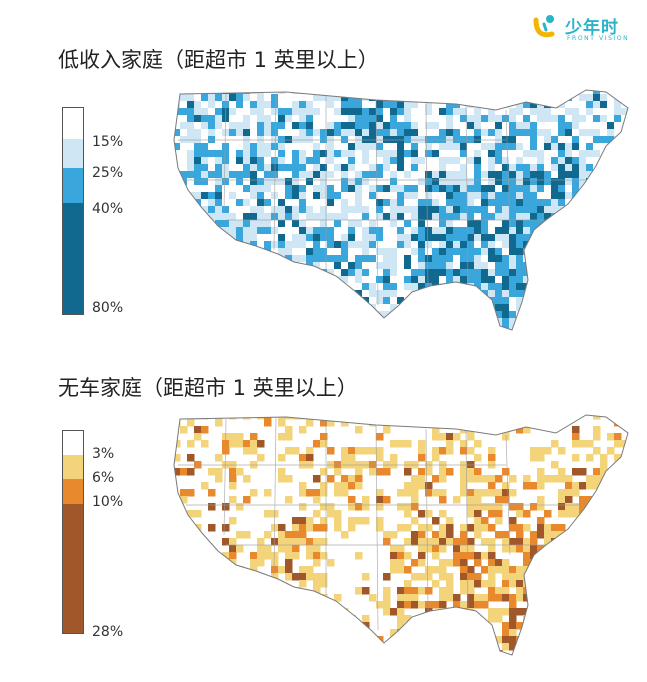  What do you see at coordinates (598, 38) in the screenshot?
I see `logo-tagline: FRONT VISION` at bounding box center [598, 38].